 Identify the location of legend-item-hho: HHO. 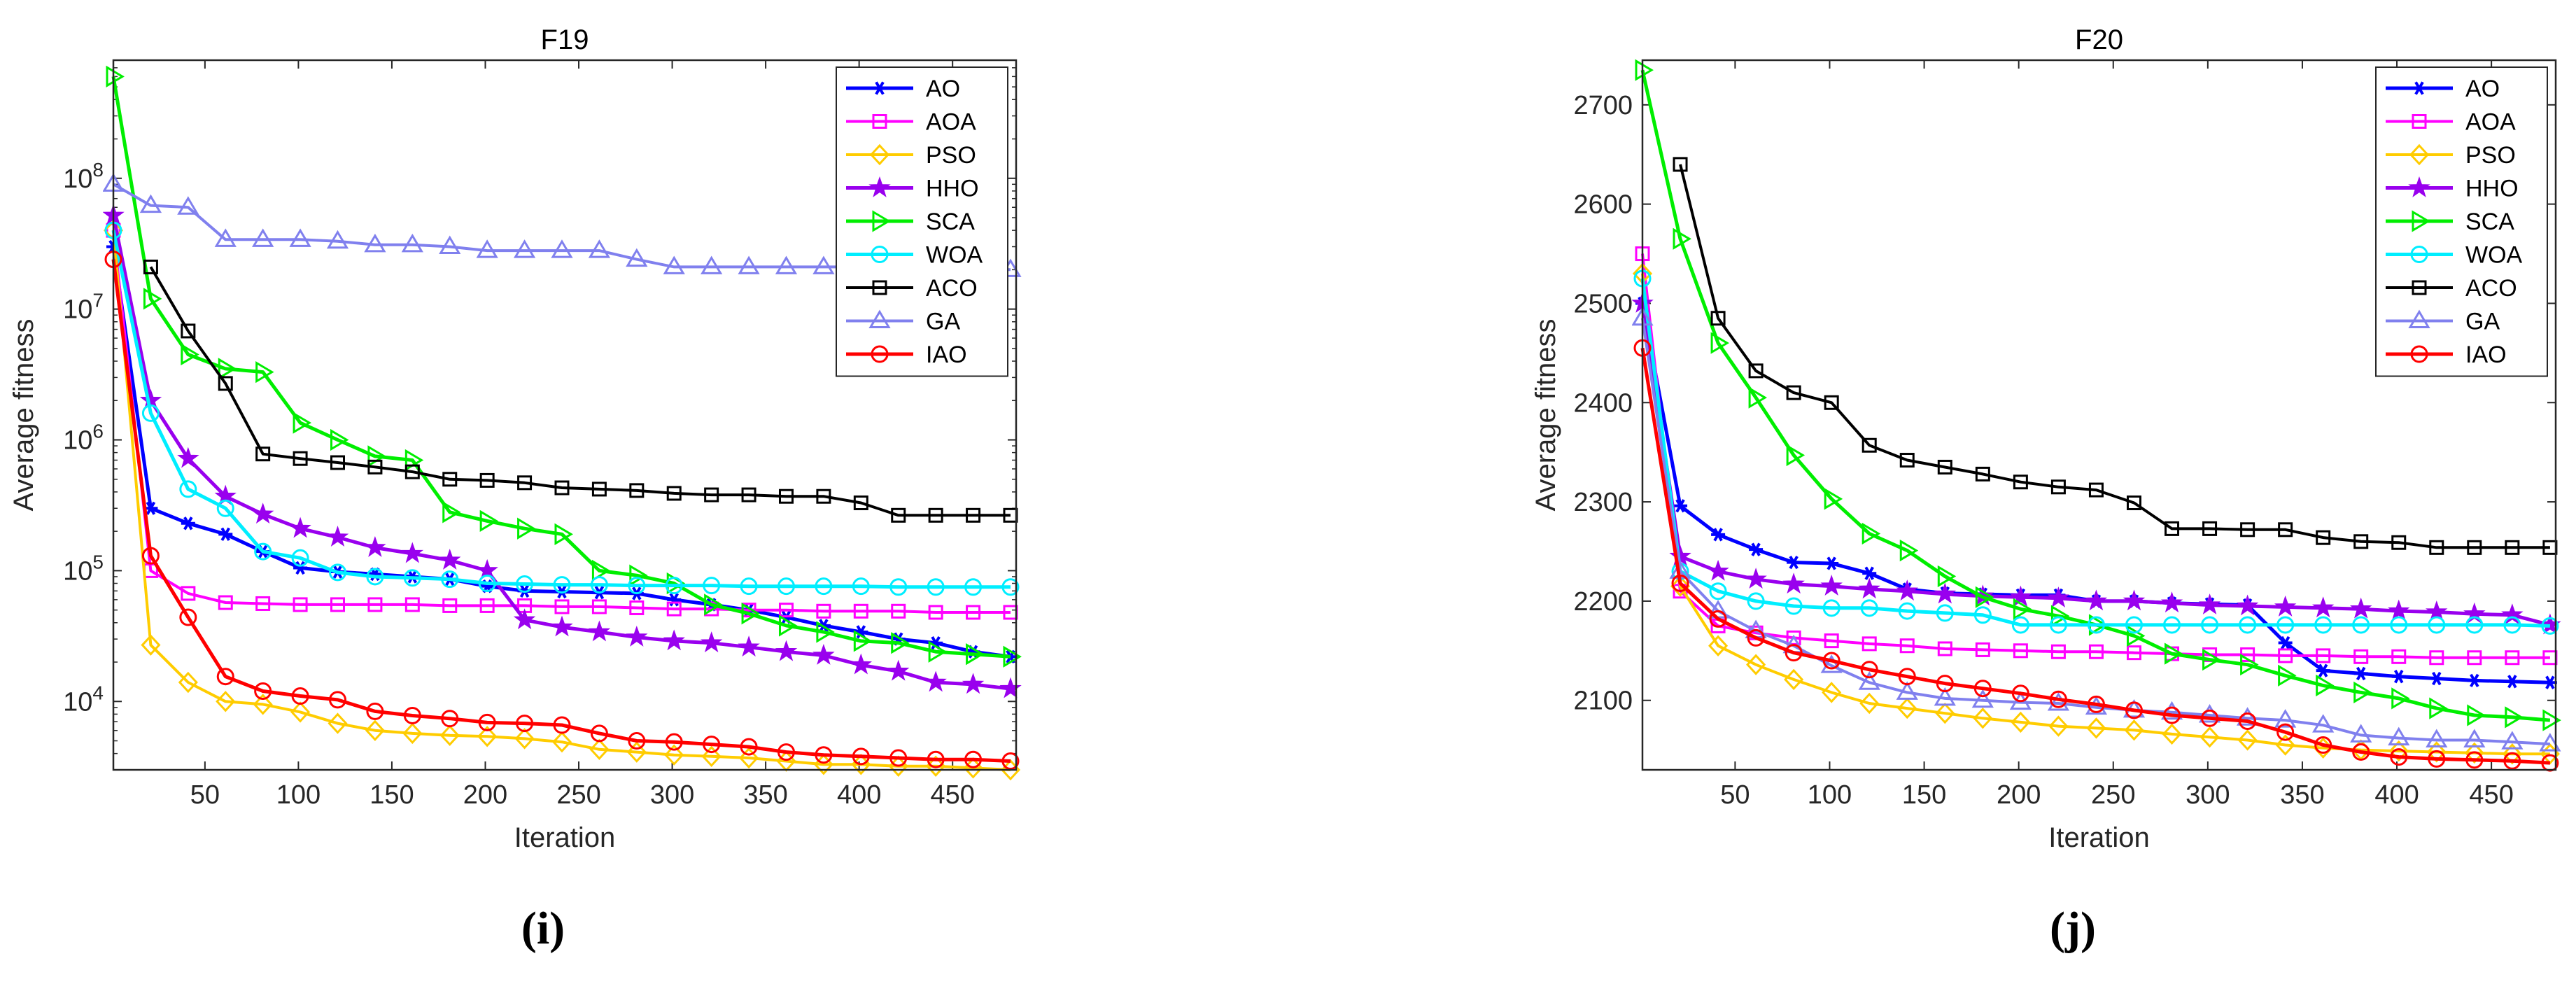
(2452, 189).